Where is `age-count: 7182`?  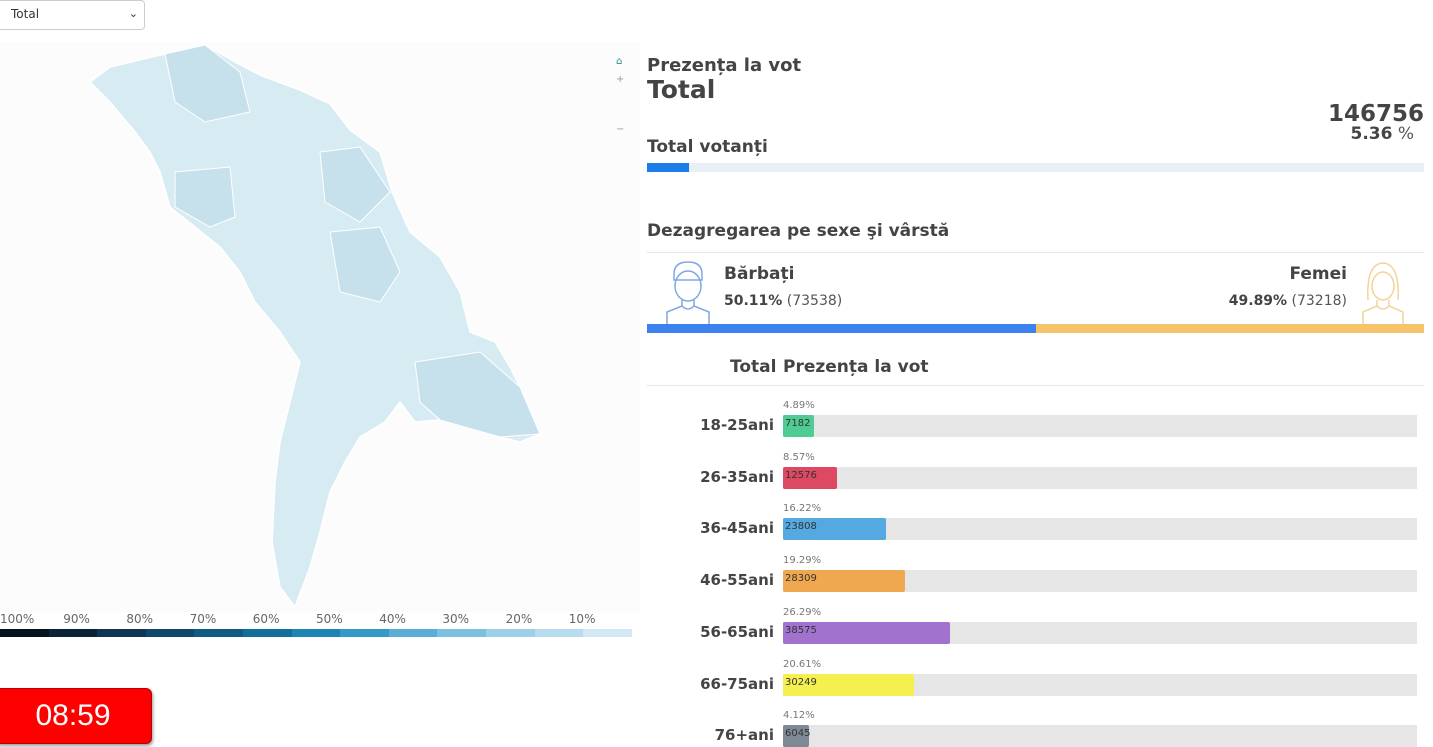 age-count: 7182 is located at coordinates (798, 423).